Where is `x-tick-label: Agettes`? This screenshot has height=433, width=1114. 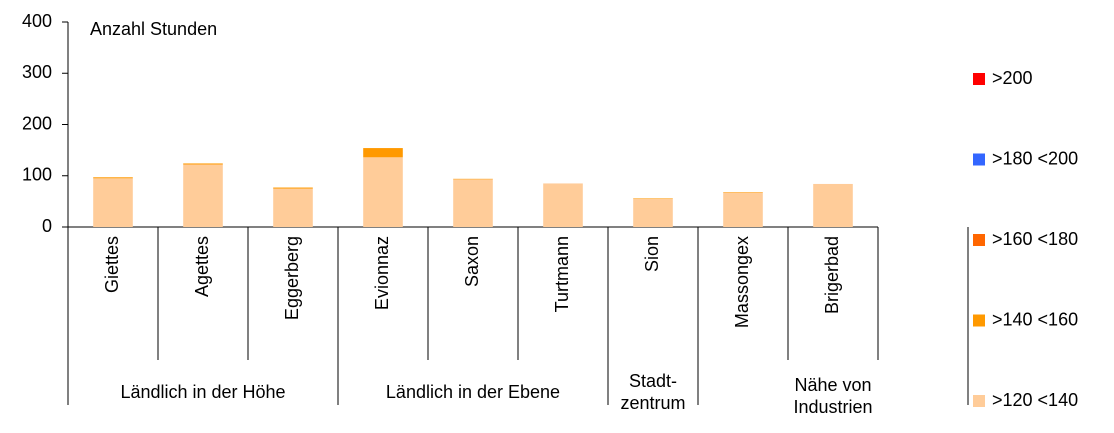
x-tick-label: Agettes is located at coordinates (202, 266).